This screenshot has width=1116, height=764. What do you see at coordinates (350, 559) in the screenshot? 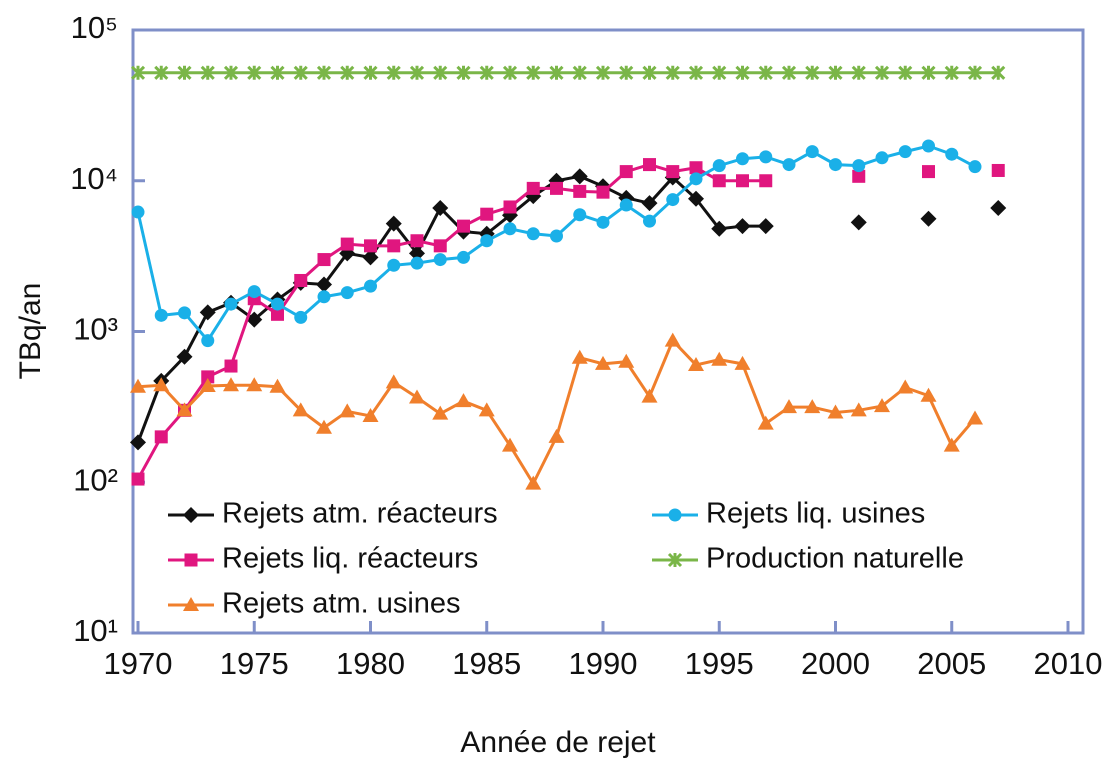
I see `legend-label: Rejets liq. réacteurs` at bounding box center [350, 559].